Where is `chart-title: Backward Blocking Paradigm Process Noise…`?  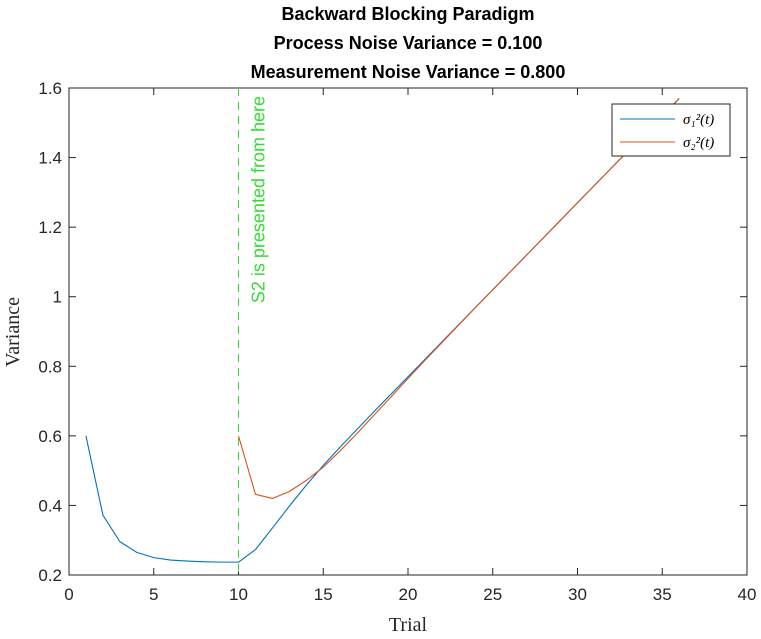 chart-title: Backward Blocking Paradigm Process Noise… is located at coordinates (408, 43).